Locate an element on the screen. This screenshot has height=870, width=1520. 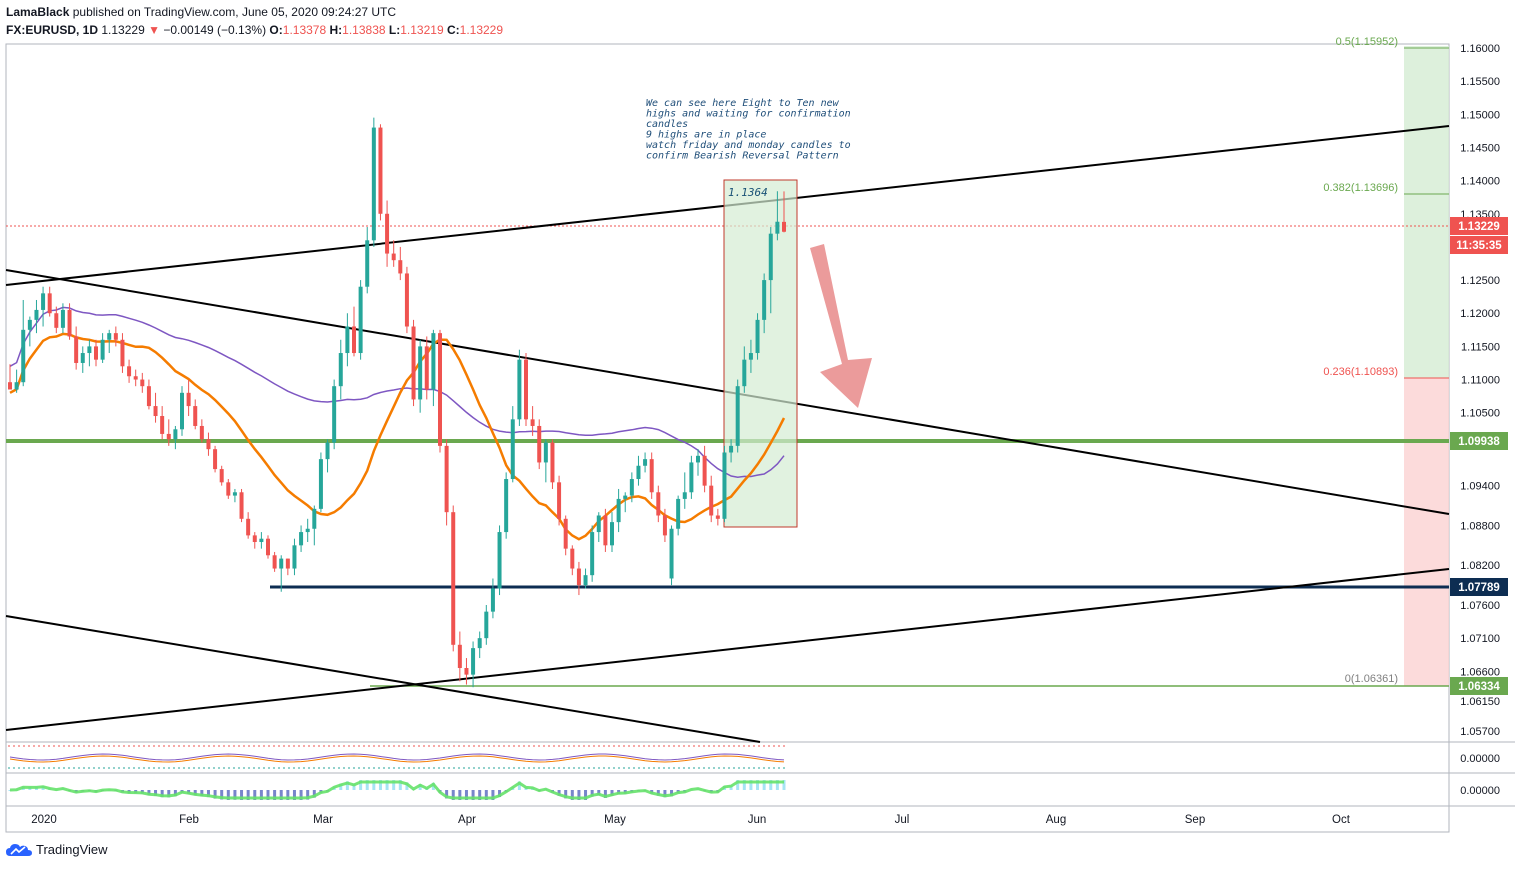
tradingview-logo: TradingView is located at coordinates (57, 849).